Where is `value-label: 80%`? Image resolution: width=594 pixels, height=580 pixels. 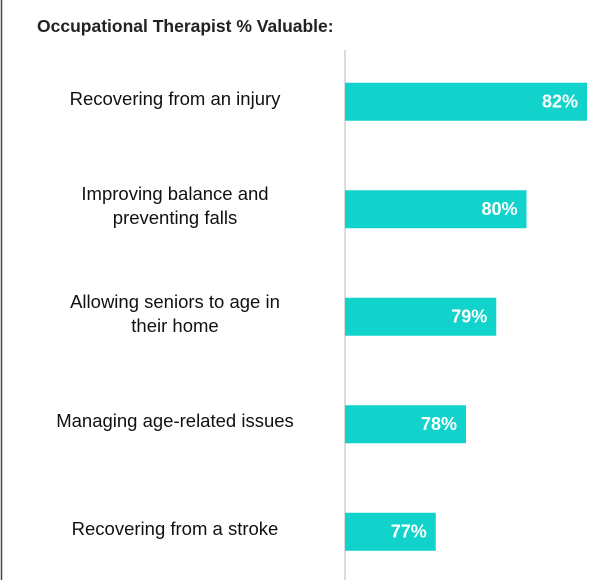 value-label: 80% is located at coordinates (499, 209).